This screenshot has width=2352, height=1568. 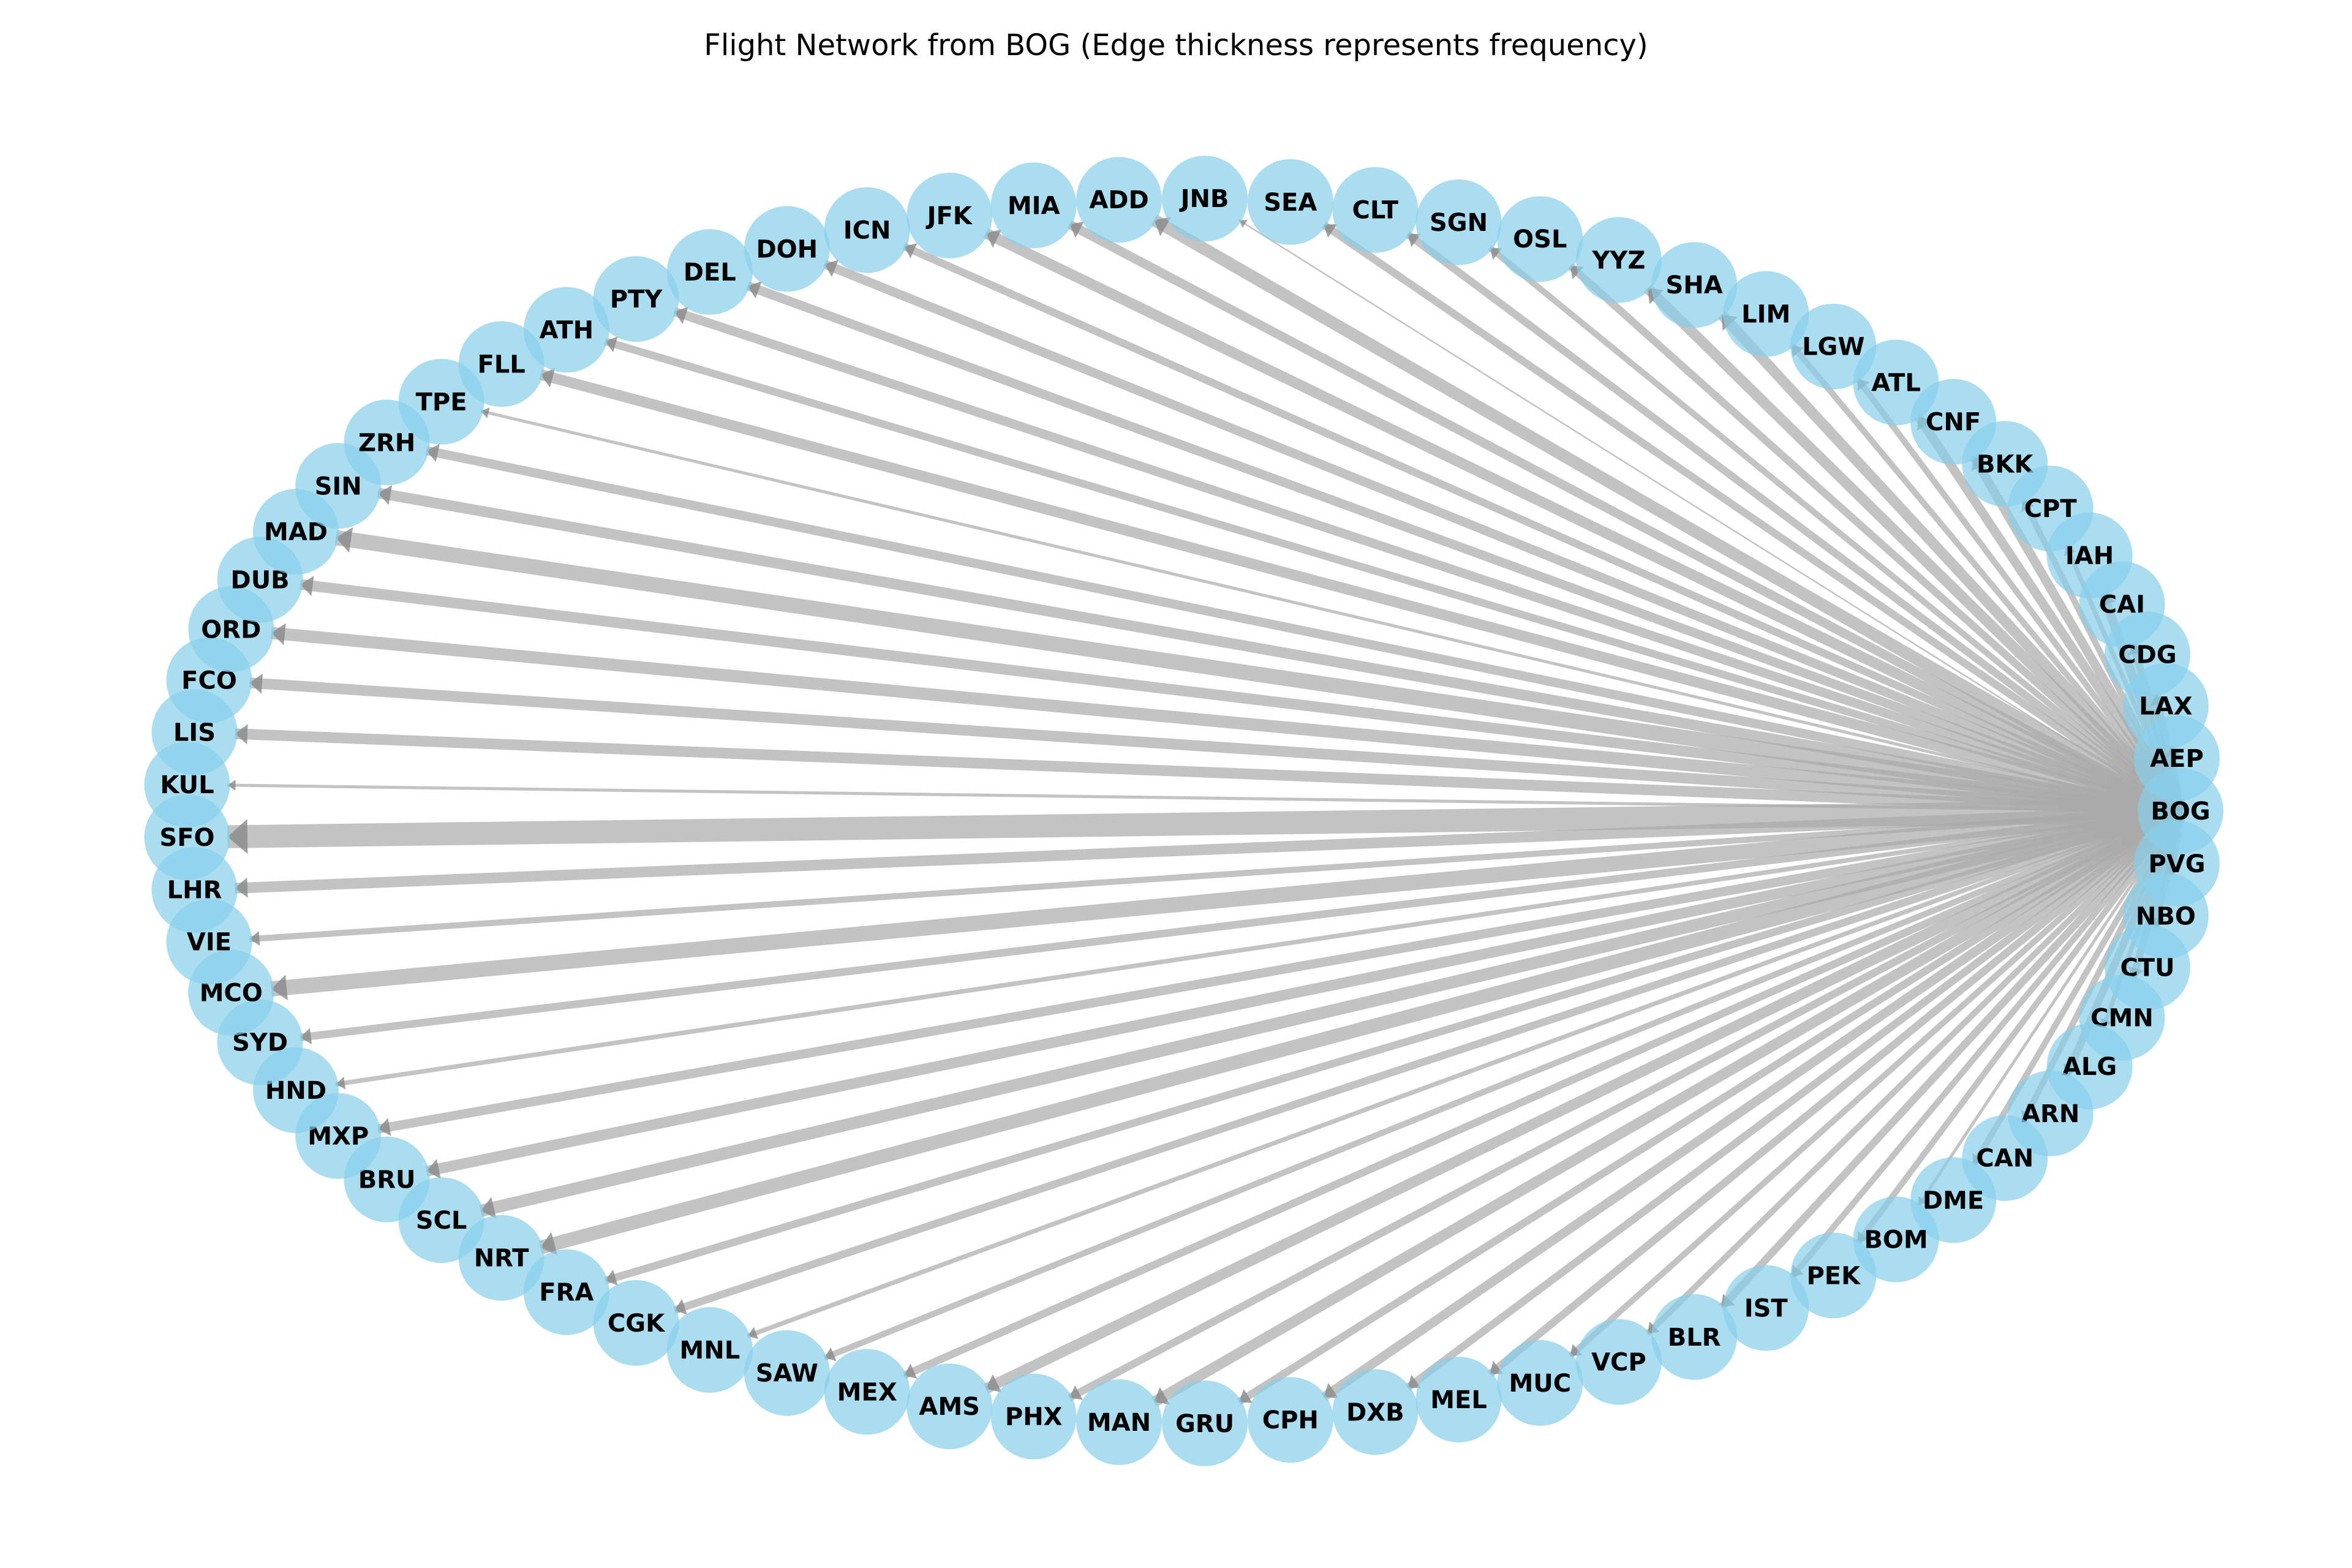 I want to click on node-label: ATH, so click(x=566, y=330).